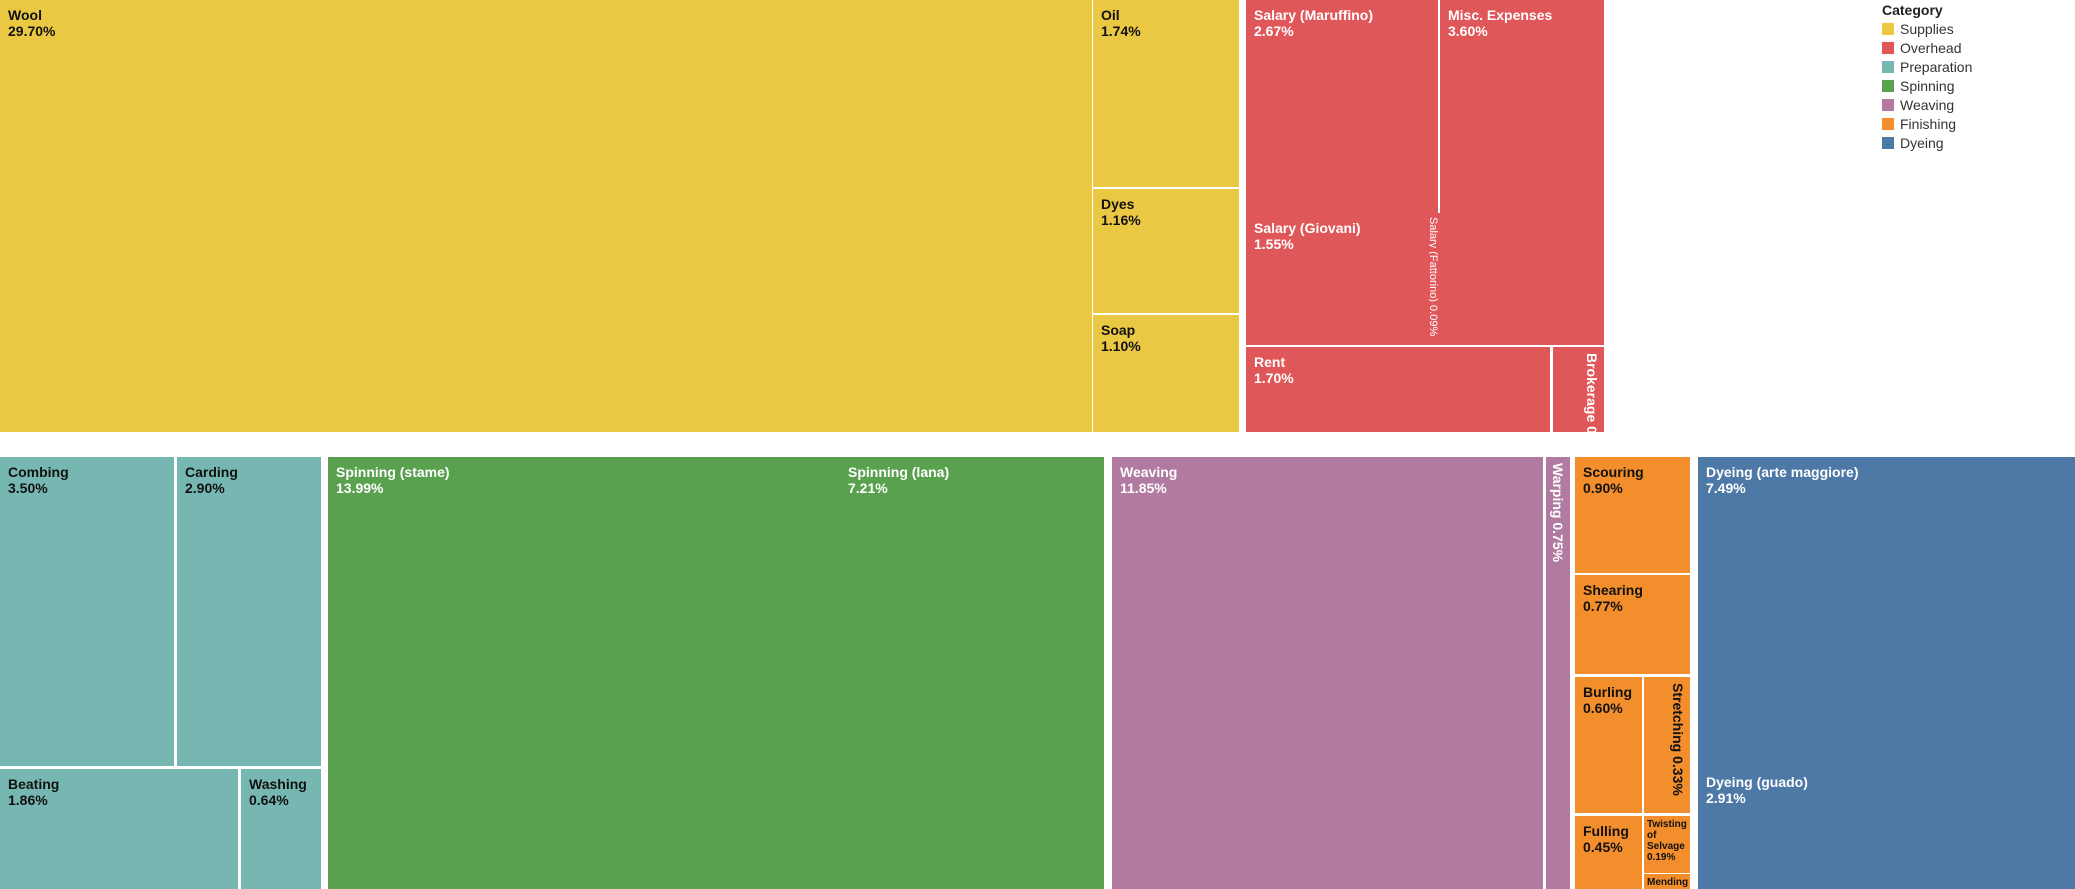 This screenshot has width=2075, height=889. What do you see at coordinates (868, 488) in the screenshot?
I see `tile-value: 7.21%` at bounding box center [868, 488].